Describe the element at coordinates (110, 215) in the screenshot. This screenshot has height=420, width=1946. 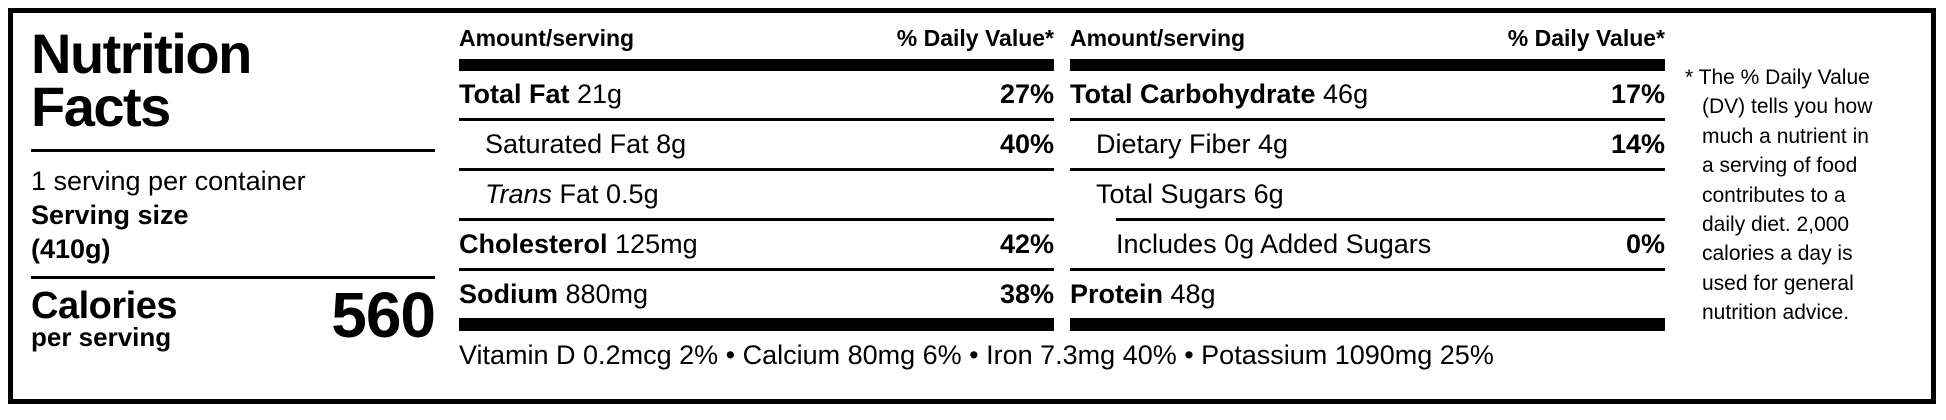
I see `serving-size-label: Serving size` at that location.